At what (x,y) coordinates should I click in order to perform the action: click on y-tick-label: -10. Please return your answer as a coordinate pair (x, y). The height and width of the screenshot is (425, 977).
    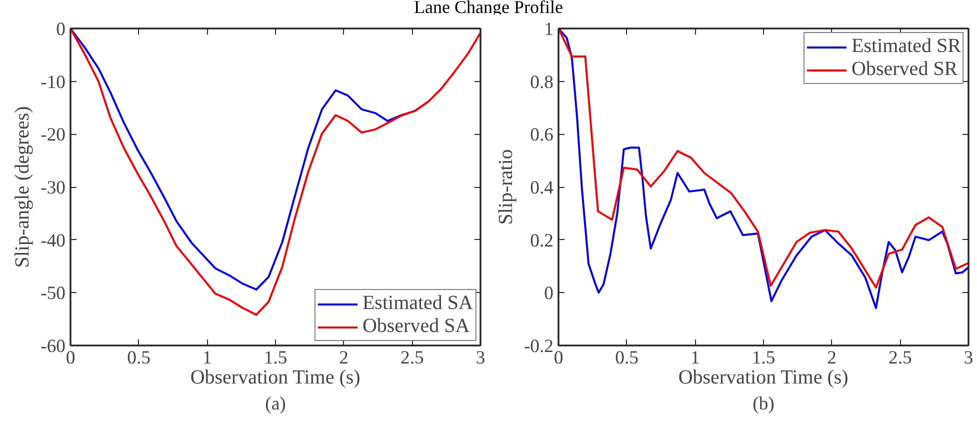
    Looking at the image, I should click on (53, 82).